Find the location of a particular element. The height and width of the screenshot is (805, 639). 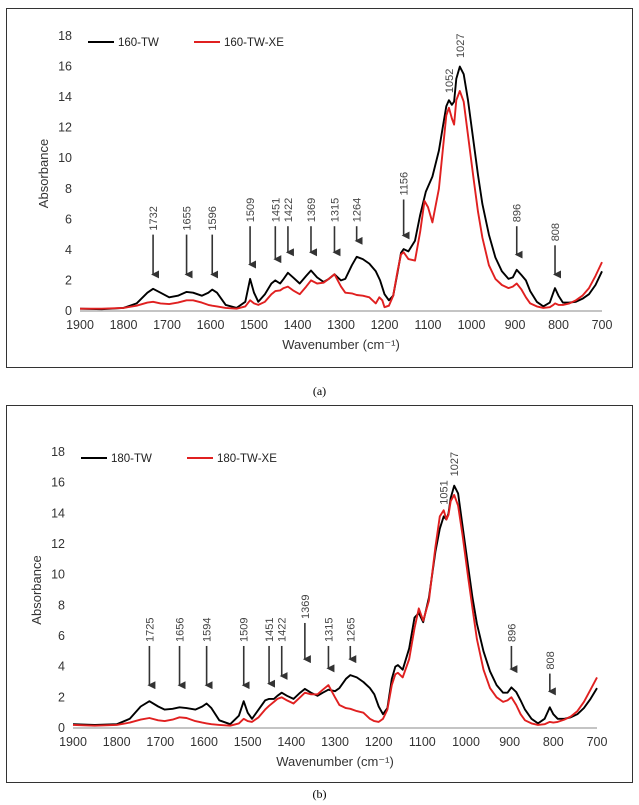

peak-label-1594: 1594 is located at coordinates (208, 629).